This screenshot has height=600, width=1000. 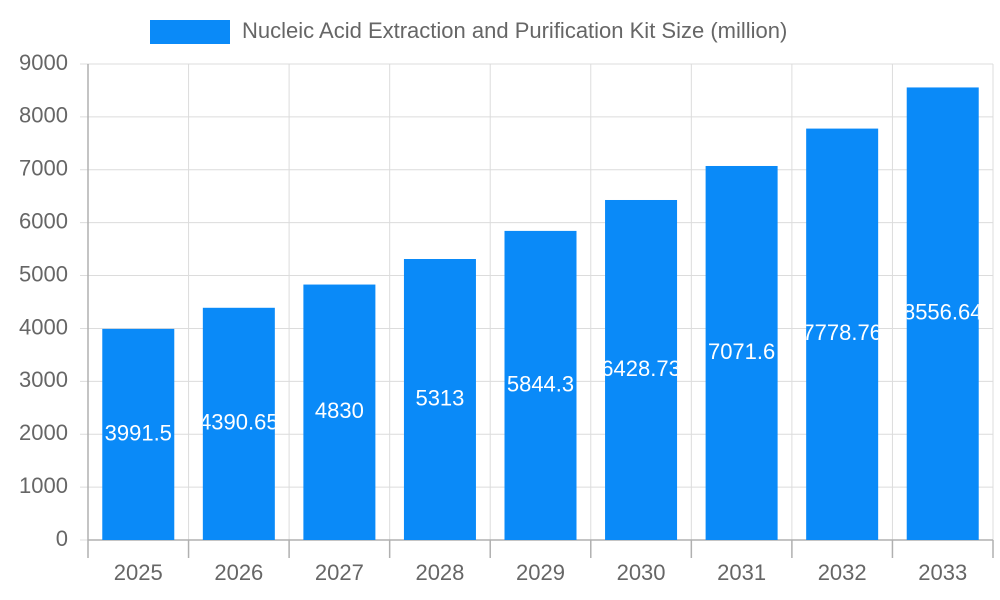 I want to click on value-label: 3991.5, so click(x=138, y=432).